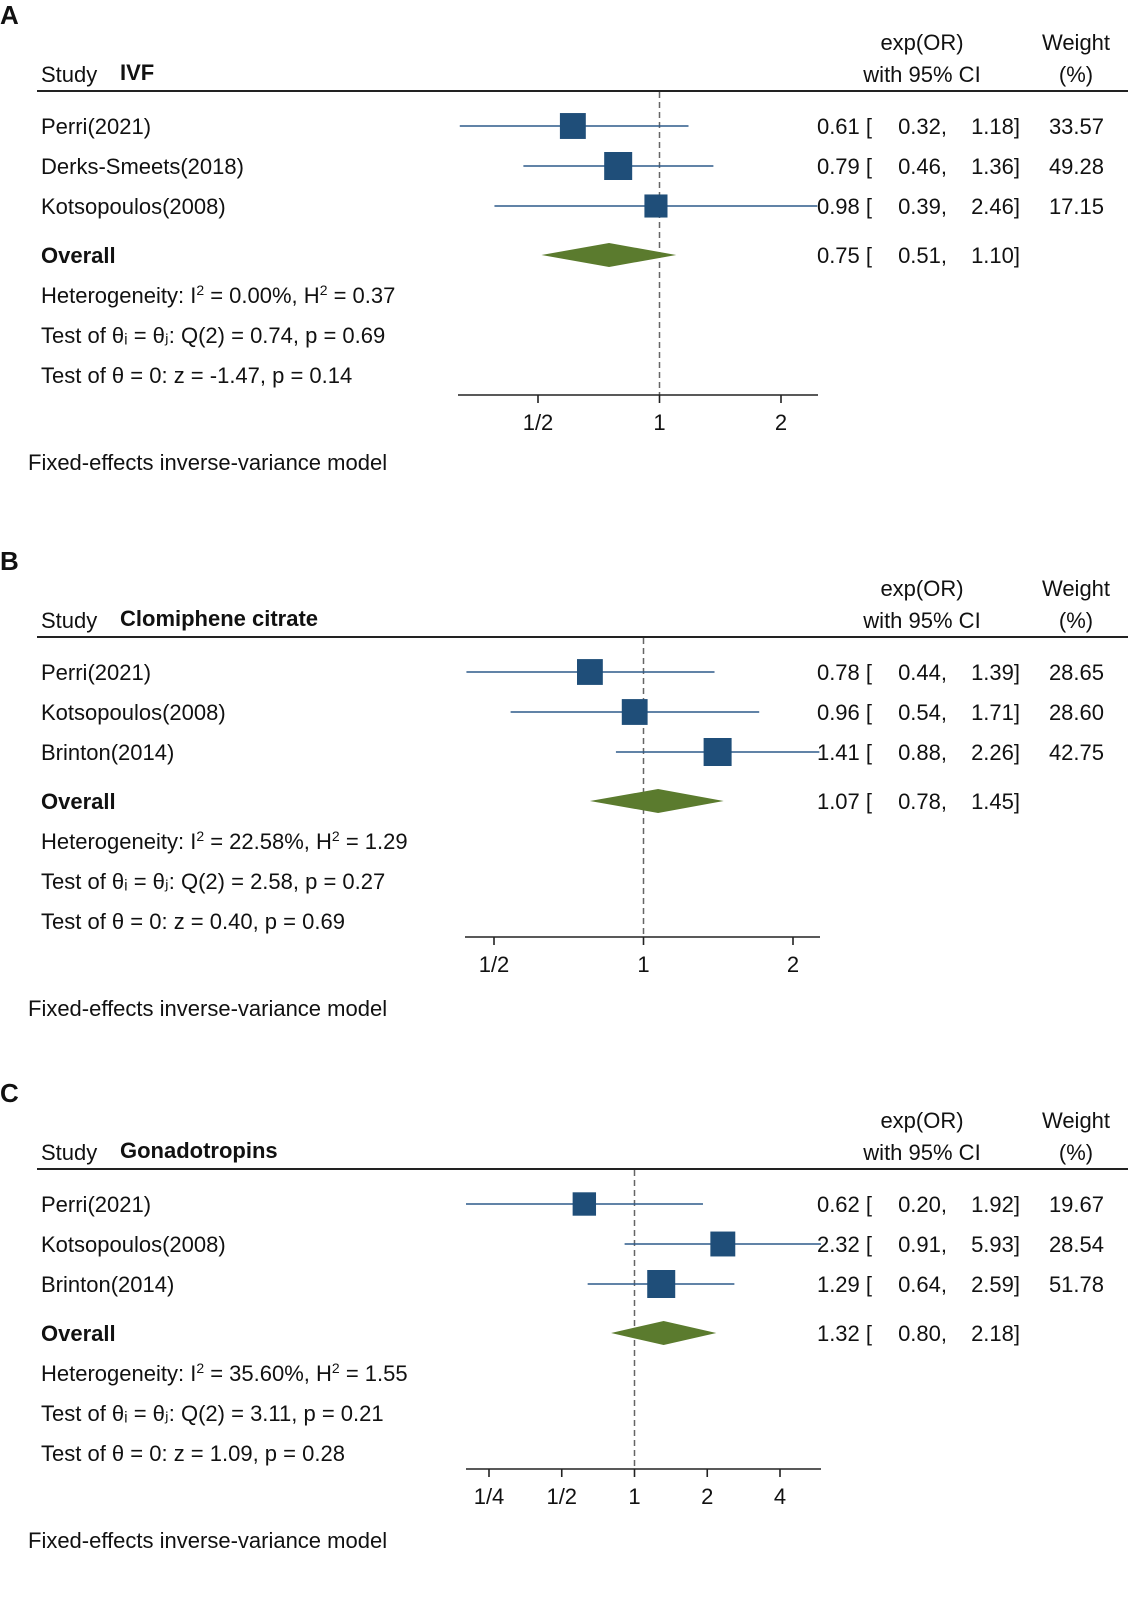 The image size is (1128, 1608). I want to click on study-weight: 33.57, so click(1076, 126).